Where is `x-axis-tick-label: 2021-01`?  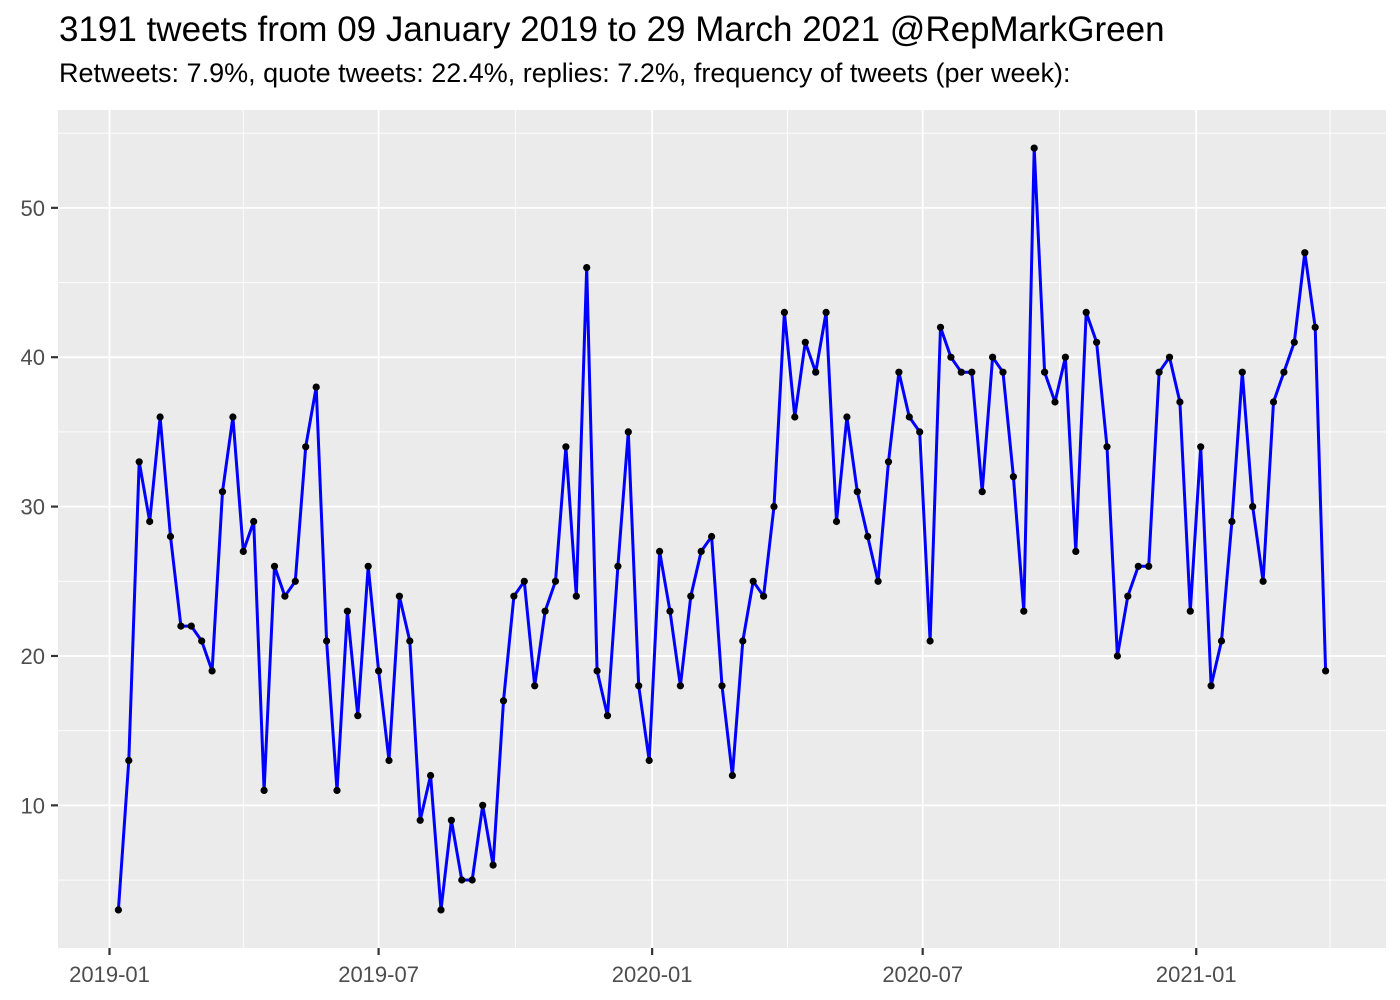
x-axis-tick-label: 2021-01 is located at coordinates (1196, 974).